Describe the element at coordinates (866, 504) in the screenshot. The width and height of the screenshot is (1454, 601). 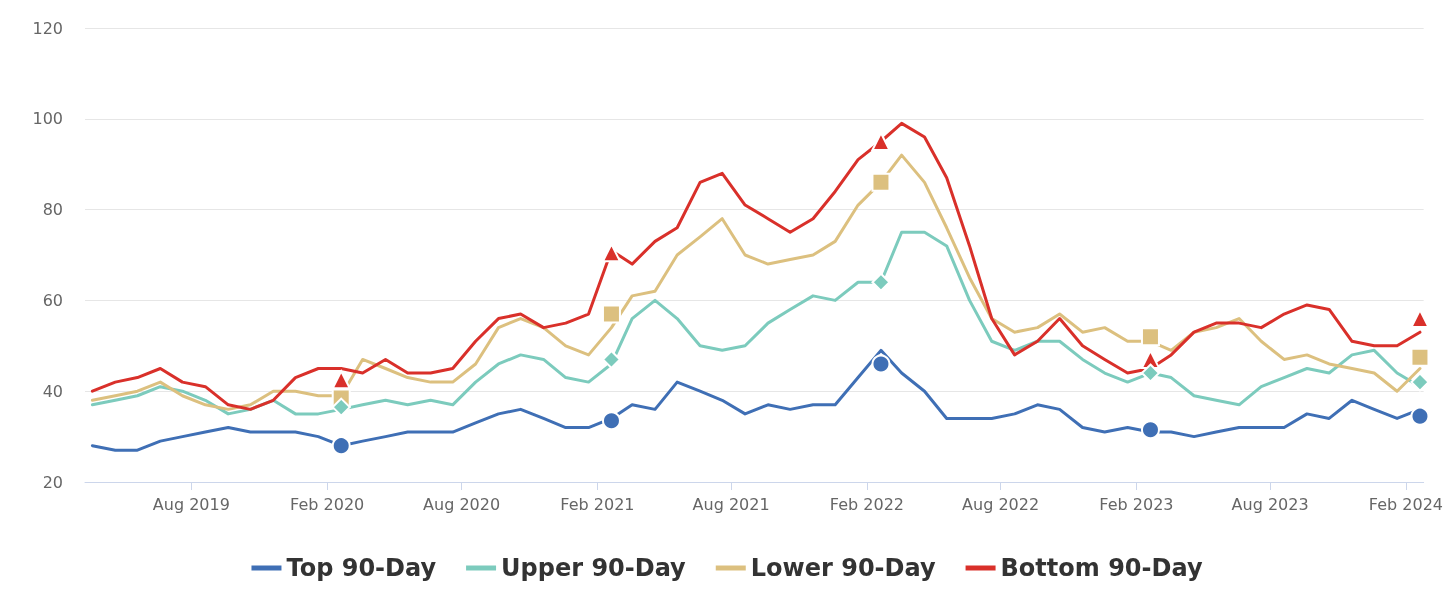
I see `x-tick-label: Feb 2022` at that location.